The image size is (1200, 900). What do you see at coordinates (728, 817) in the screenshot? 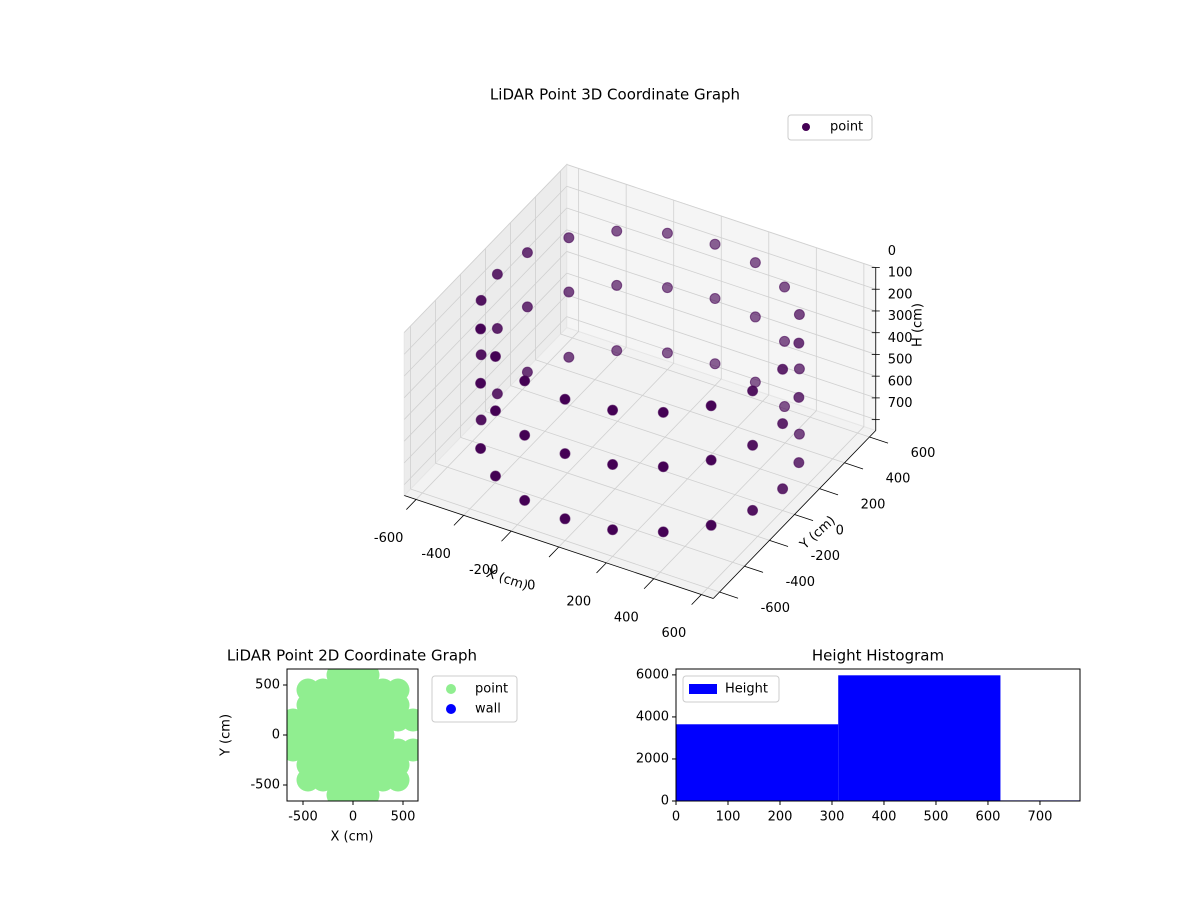
I see `x-tick-label: 100` at bounding box center [728, 817].